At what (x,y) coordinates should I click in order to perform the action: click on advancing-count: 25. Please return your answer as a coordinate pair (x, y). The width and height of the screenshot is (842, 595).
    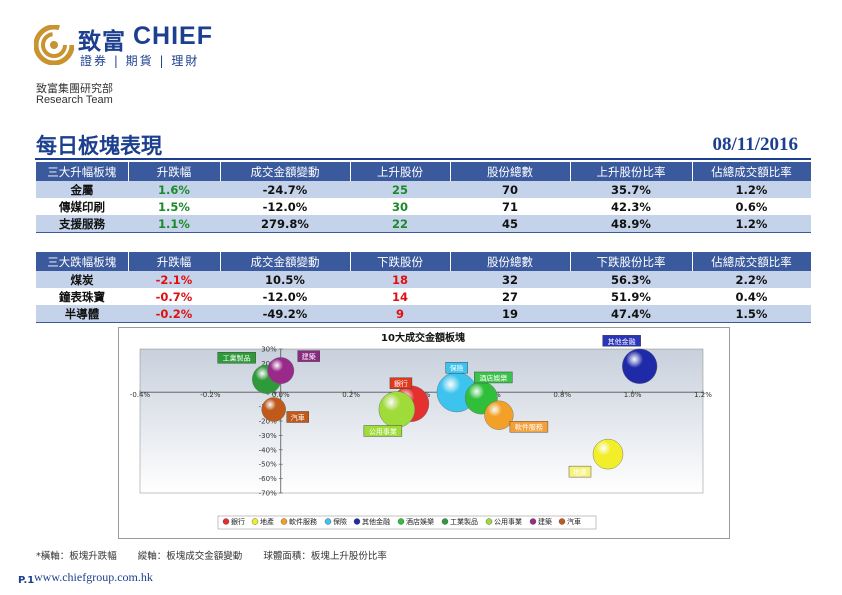
    Looking at the image, I should click on (400, 189).